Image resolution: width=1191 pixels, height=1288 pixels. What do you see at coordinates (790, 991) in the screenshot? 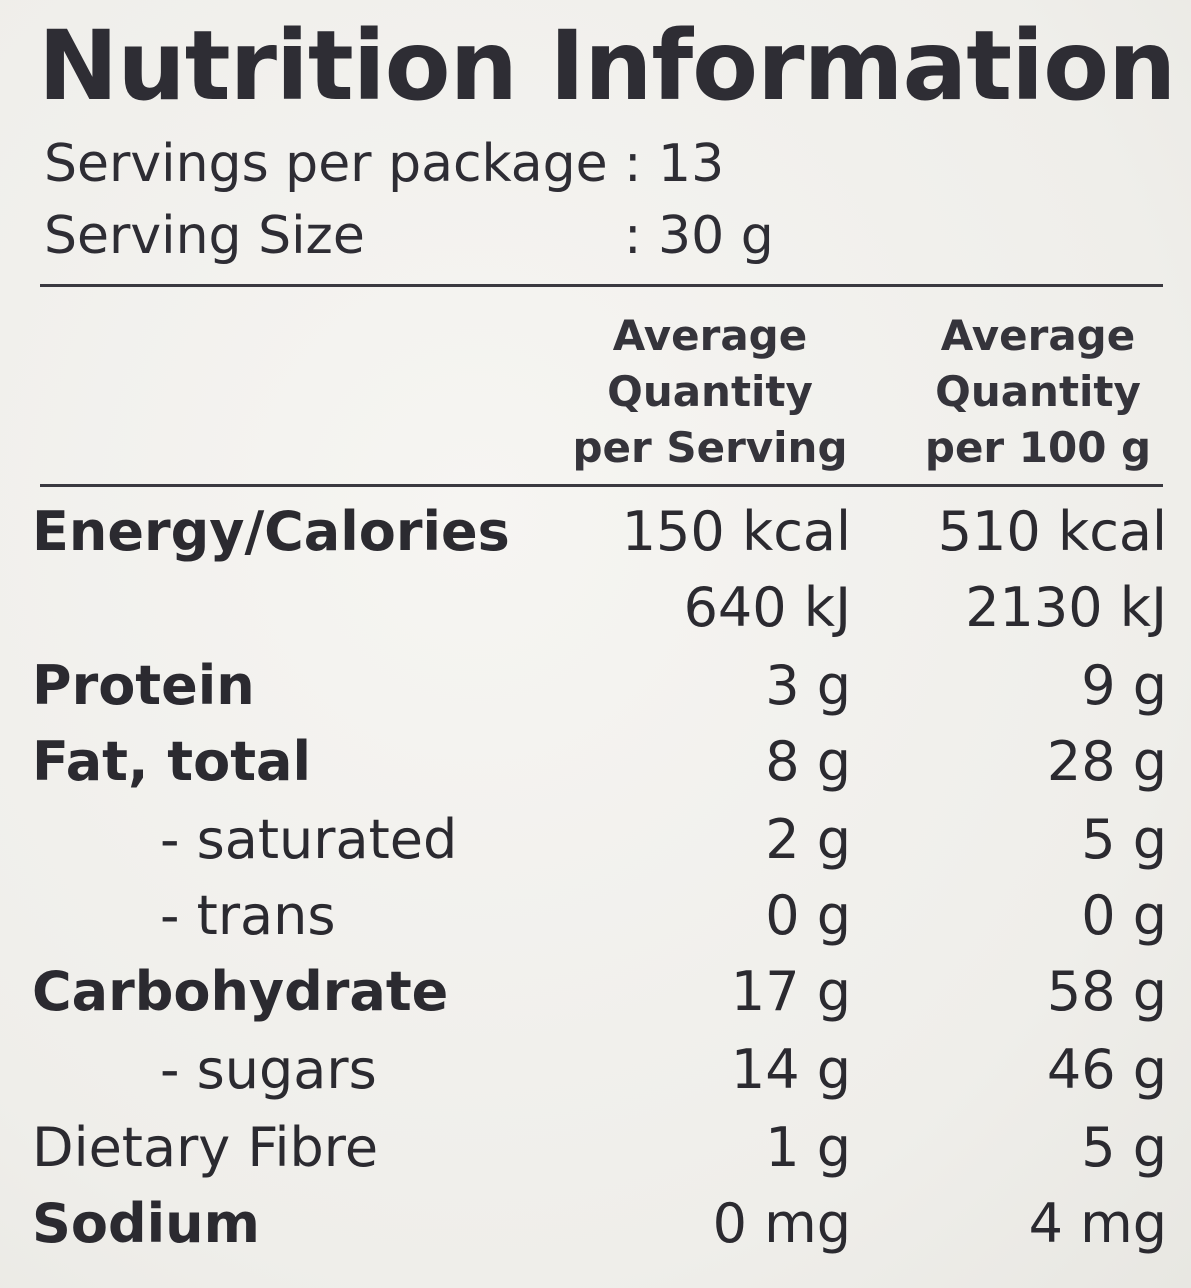
I see `value-per-serving: 17 g` at bounding box center [790, 991].